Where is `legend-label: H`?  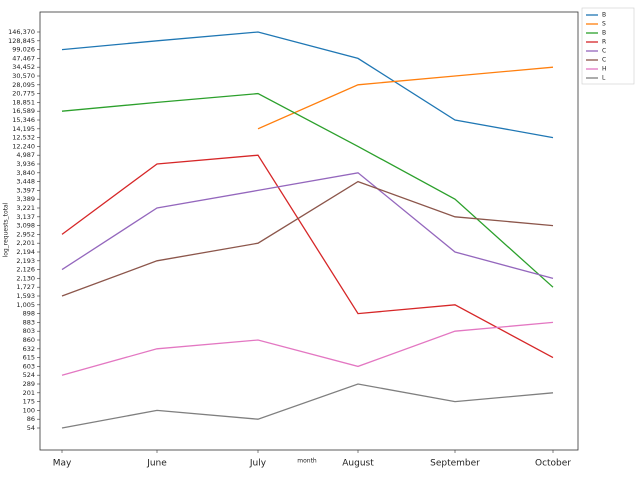
legend-label: H is located at coordinates (604, 69).